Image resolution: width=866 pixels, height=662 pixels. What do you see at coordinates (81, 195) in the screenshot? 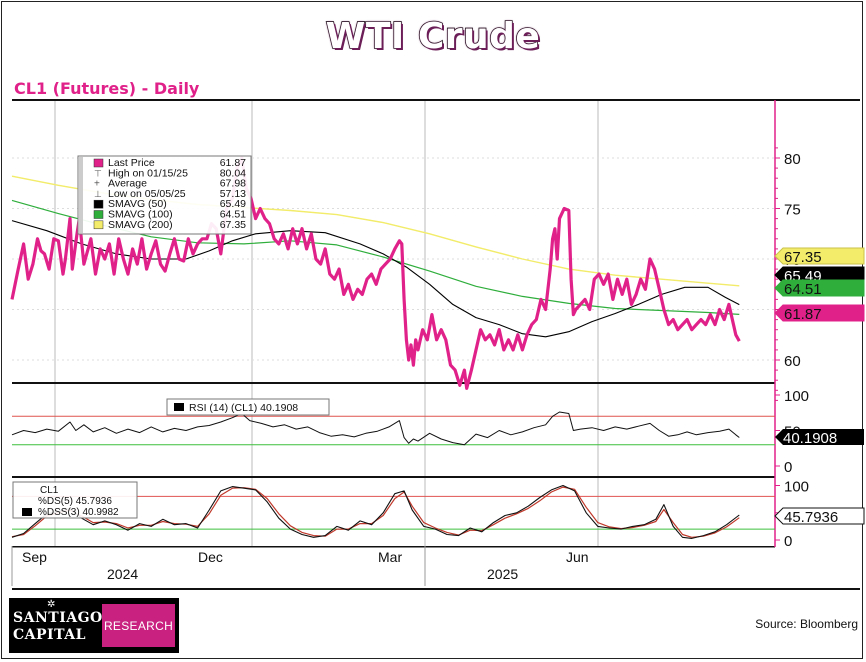
I see `price-legend-handle` at bounding box center [81, 195].